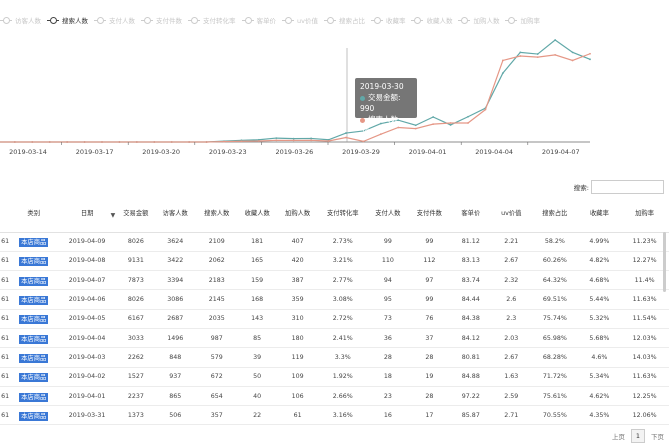 The image size is (669, 446). I want to click on x-tick-label: 2019-03-17, so click(95, 152).